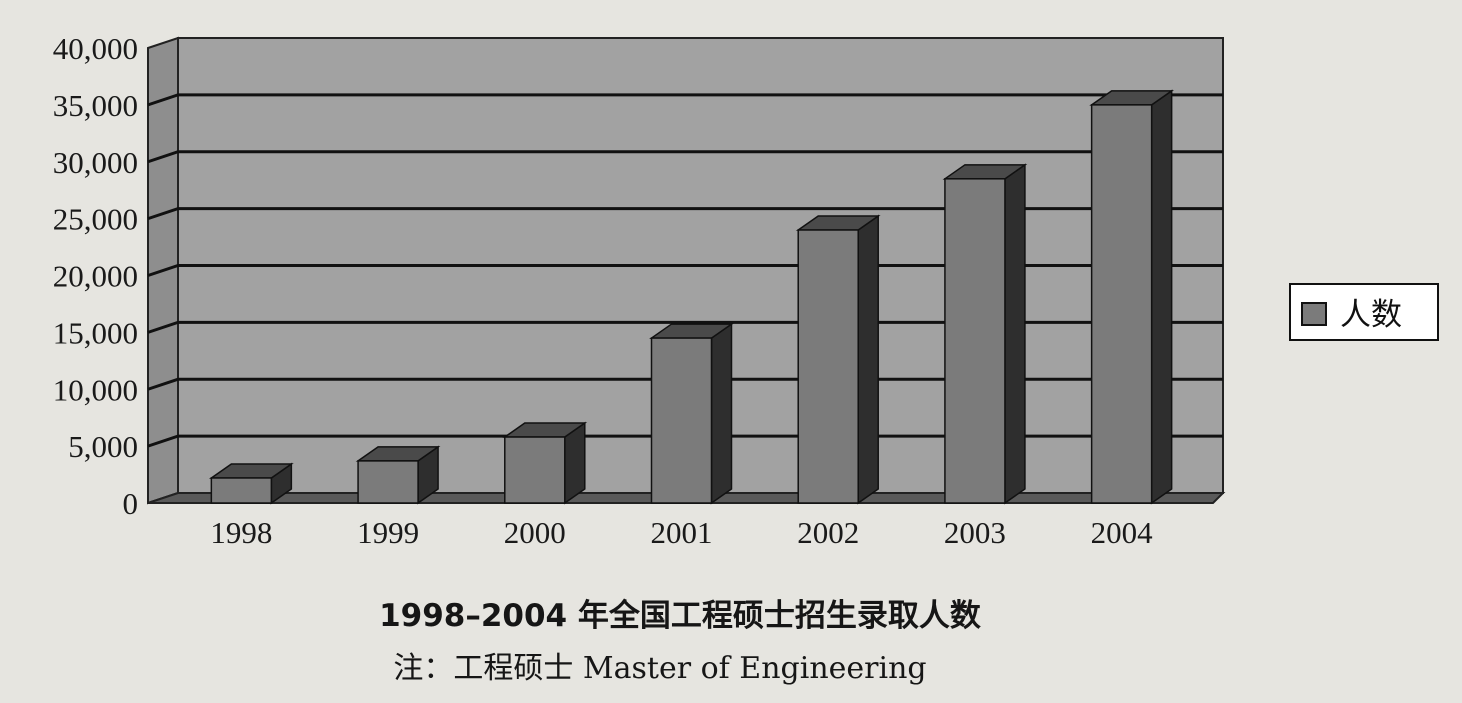  What do you see at coordinates (1122, 532) in the screenshot?
I see `x-tick-label: 2004` at bounding box center [1122, 532].